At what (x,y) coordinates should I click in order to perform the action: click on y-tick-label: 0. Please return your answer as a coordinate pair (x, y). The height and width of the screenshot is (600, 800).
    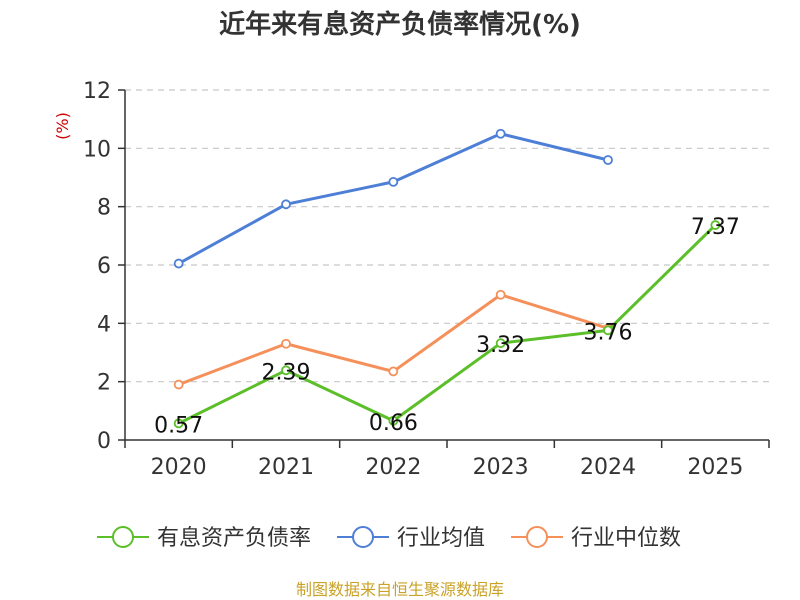
    Looking at the image, I should click on (104, 441).